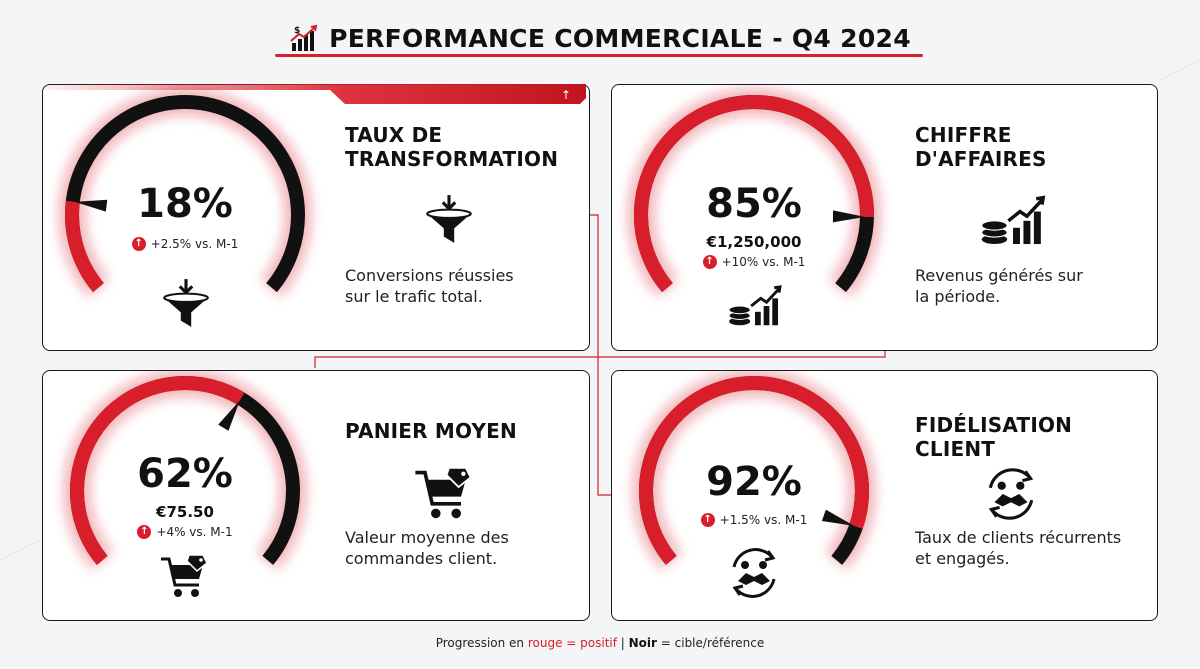  What do you see at coordinates (994, 437) in the screenshot?
I see `loyalty-title: FIDÉLISATION CLIENT` at bounding box center [994, 437].